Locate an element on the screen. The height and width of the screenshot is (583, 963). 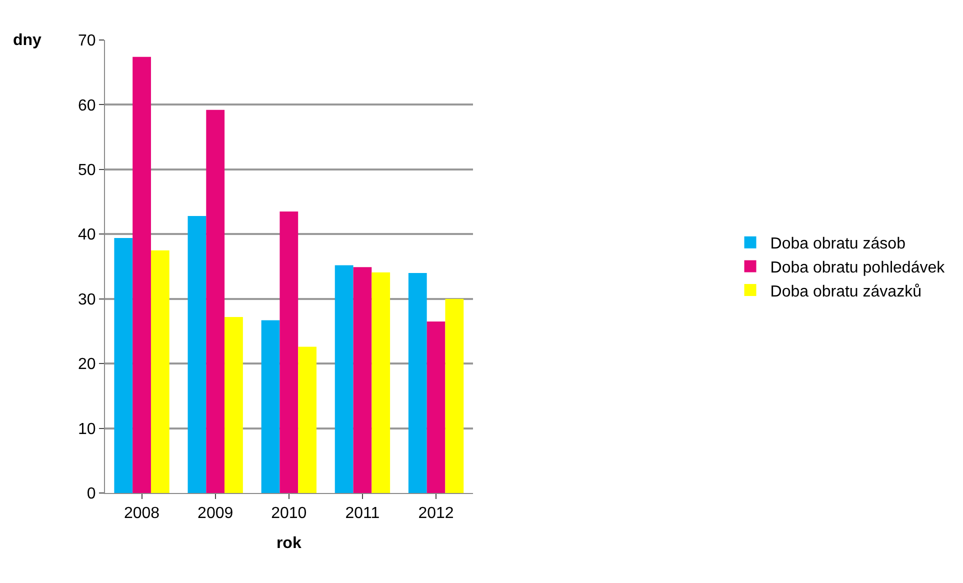
y-tick-label: 0 is located at coordinates (91, 494).